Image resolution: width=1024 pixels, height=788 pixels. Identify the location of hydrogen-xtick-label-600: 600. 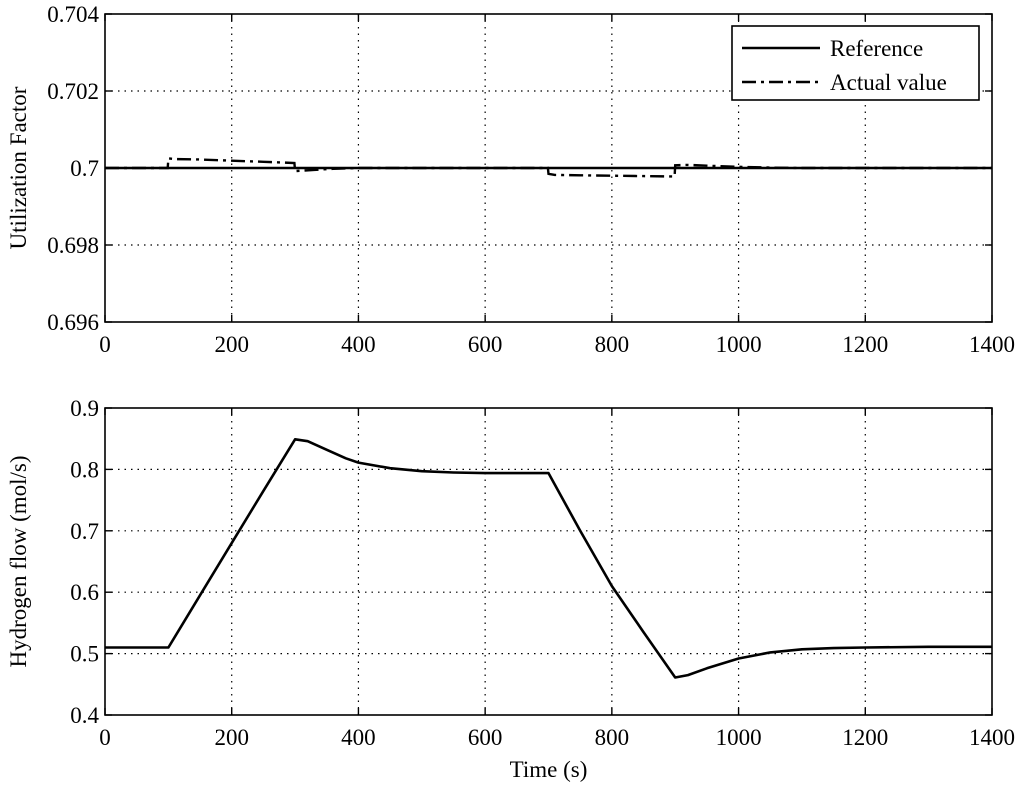
(485, 737).